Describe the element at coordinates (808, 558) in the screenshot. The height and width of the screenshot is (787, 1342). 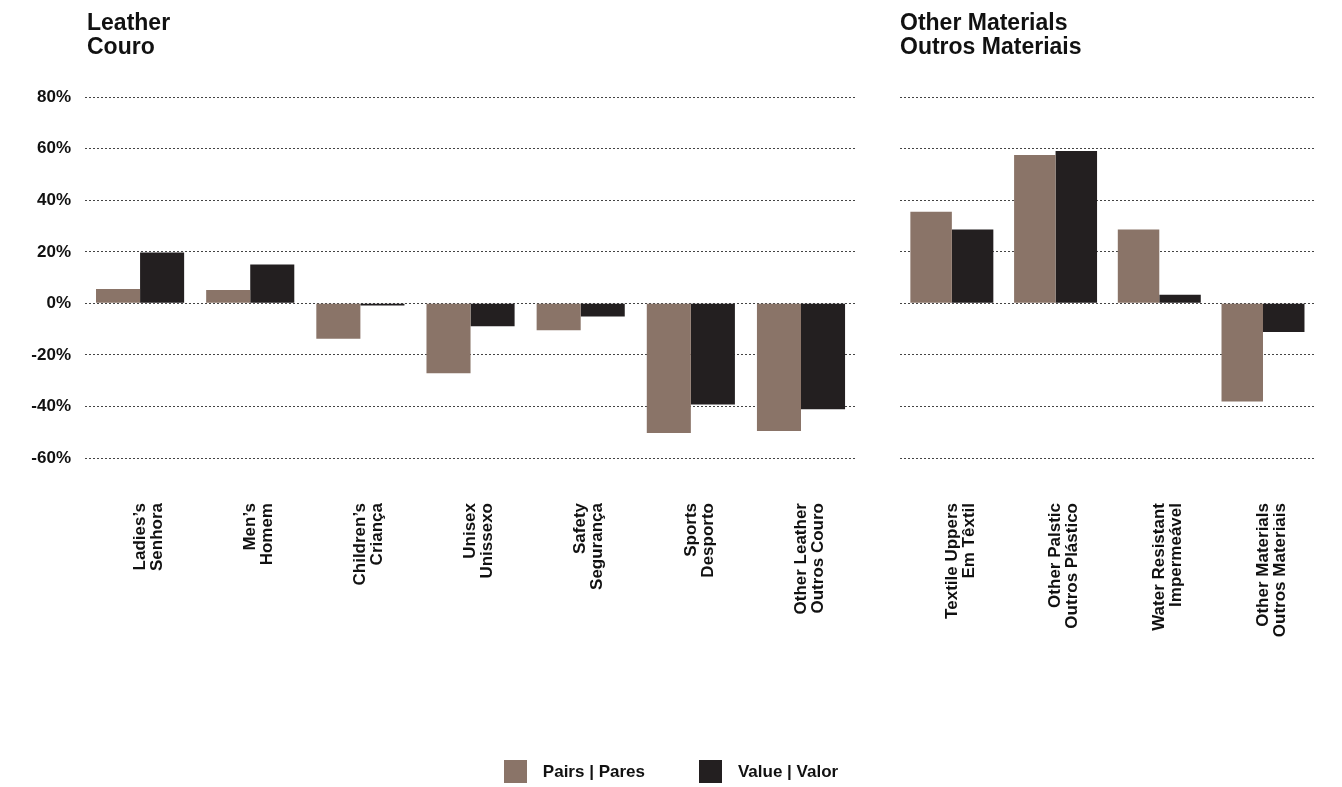
I see `x-tick-label: Other Leather Outros Couro` at that location.